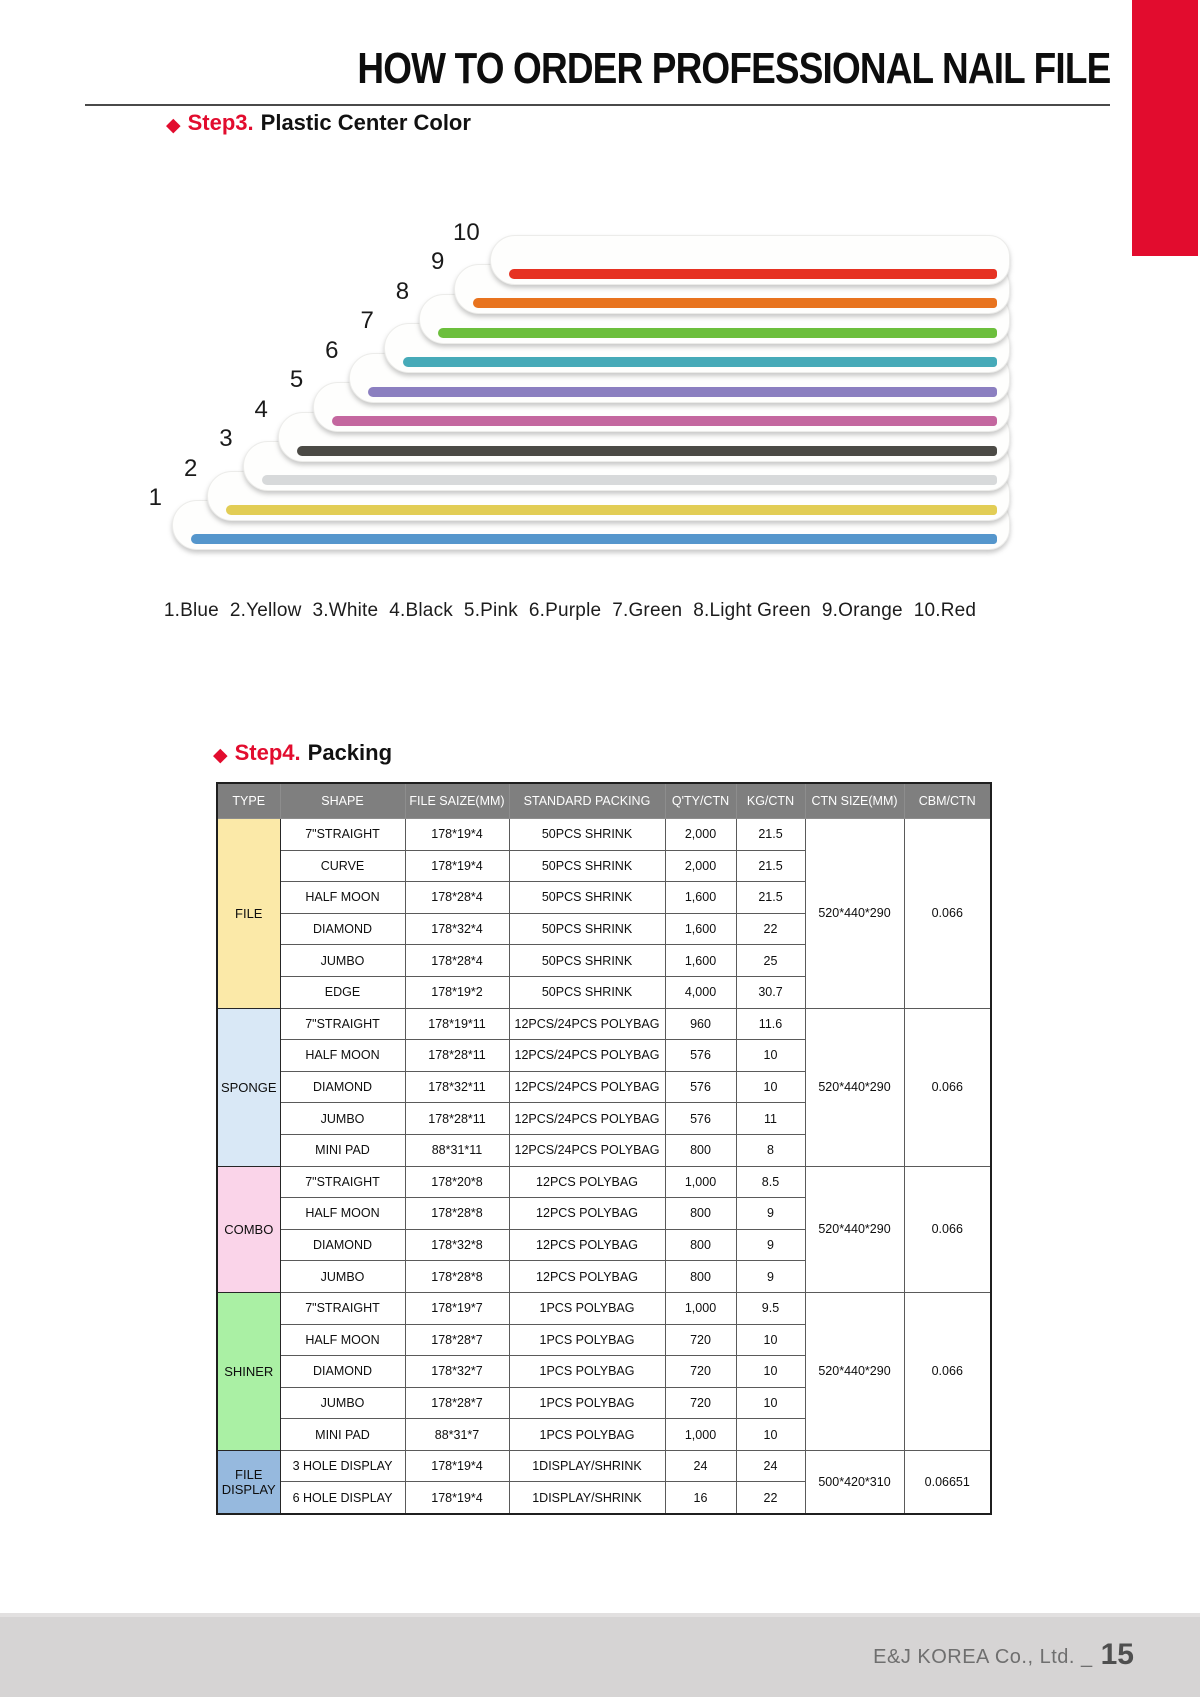 This screenshot has width=1200, height=1697. What do you see at coordinates (854, 800) in the screenshot?
I see `column-header: CTN SIZE(MM)` at bounding box center [854, 800].